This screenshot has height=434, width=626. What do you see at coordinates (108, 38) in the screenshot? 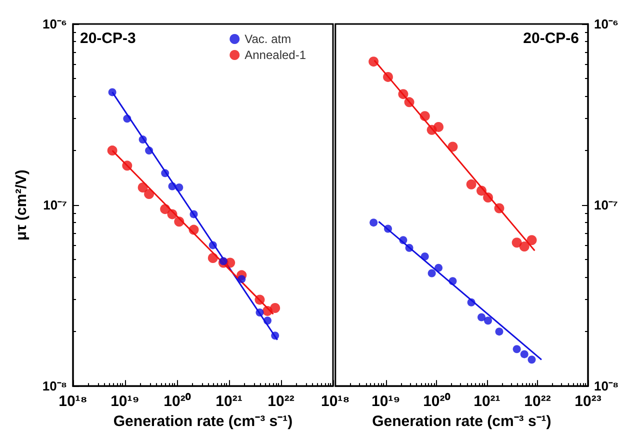
I see `chart-title: 20-CP-3` at bounding box center [108, 38].